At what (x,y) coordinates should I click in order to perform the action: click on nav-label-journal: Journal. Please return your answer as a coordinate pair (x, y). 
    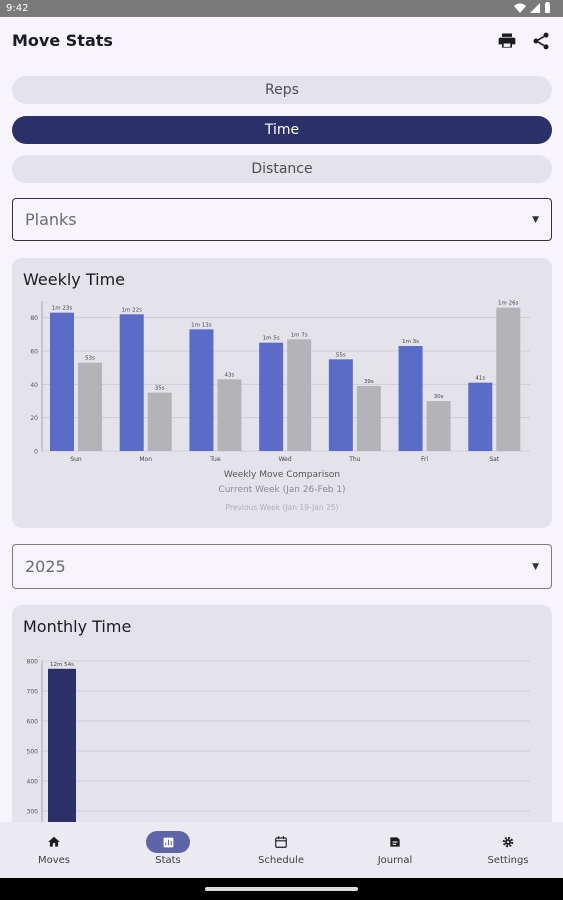
    Looking at the image, I should click on (395, 860).